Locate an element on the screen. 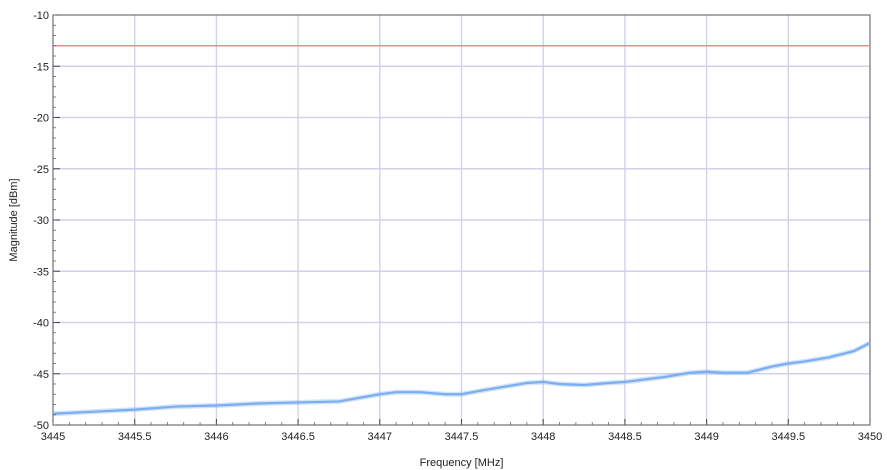  x-tick-label: 3448.5 is located at coordinates (625, 437).